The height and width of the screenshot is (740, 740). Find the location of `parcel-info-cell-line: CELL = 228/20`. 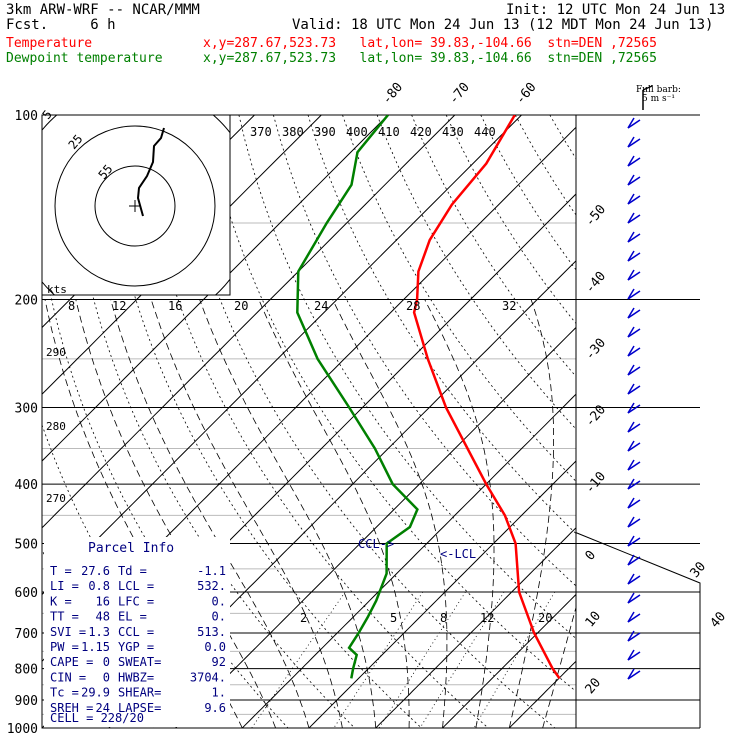

parcel-info-cell-line: CELL = 228/20 is located at coordinates (97, 718).